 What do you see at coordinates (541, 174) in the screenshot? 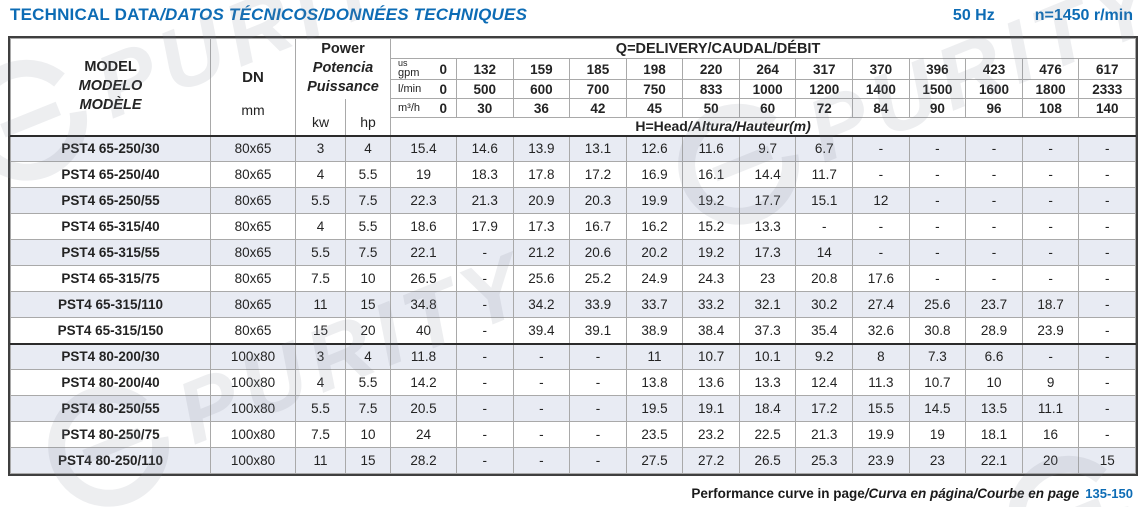
I see `head-value-cell: 17.8` at bounding box center [541, 174].